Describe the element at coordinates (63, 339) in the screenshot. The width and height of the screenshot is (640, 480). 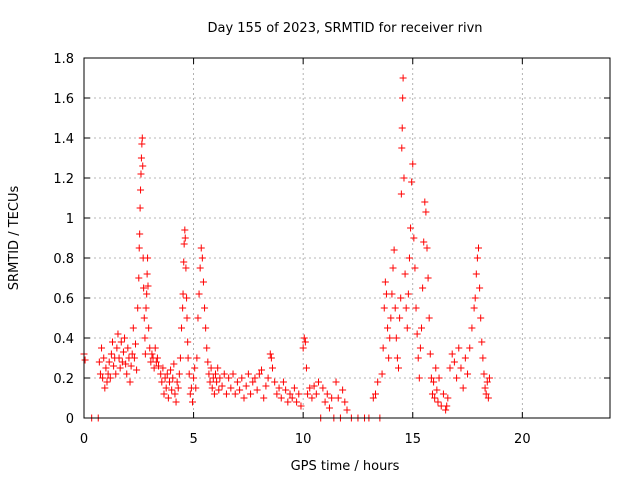
I see `y-tick-label: 0.4` at that location.